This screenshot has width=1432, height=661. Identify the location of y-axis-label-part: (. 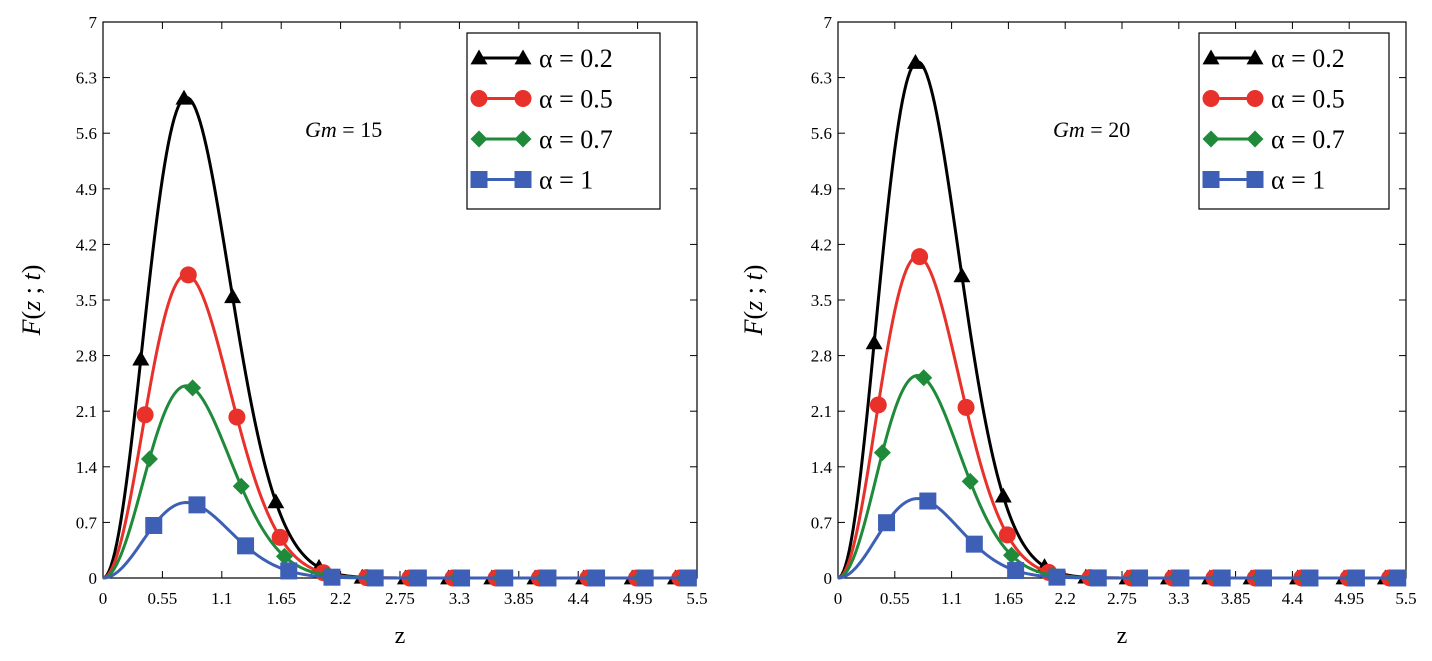
(31, 315).